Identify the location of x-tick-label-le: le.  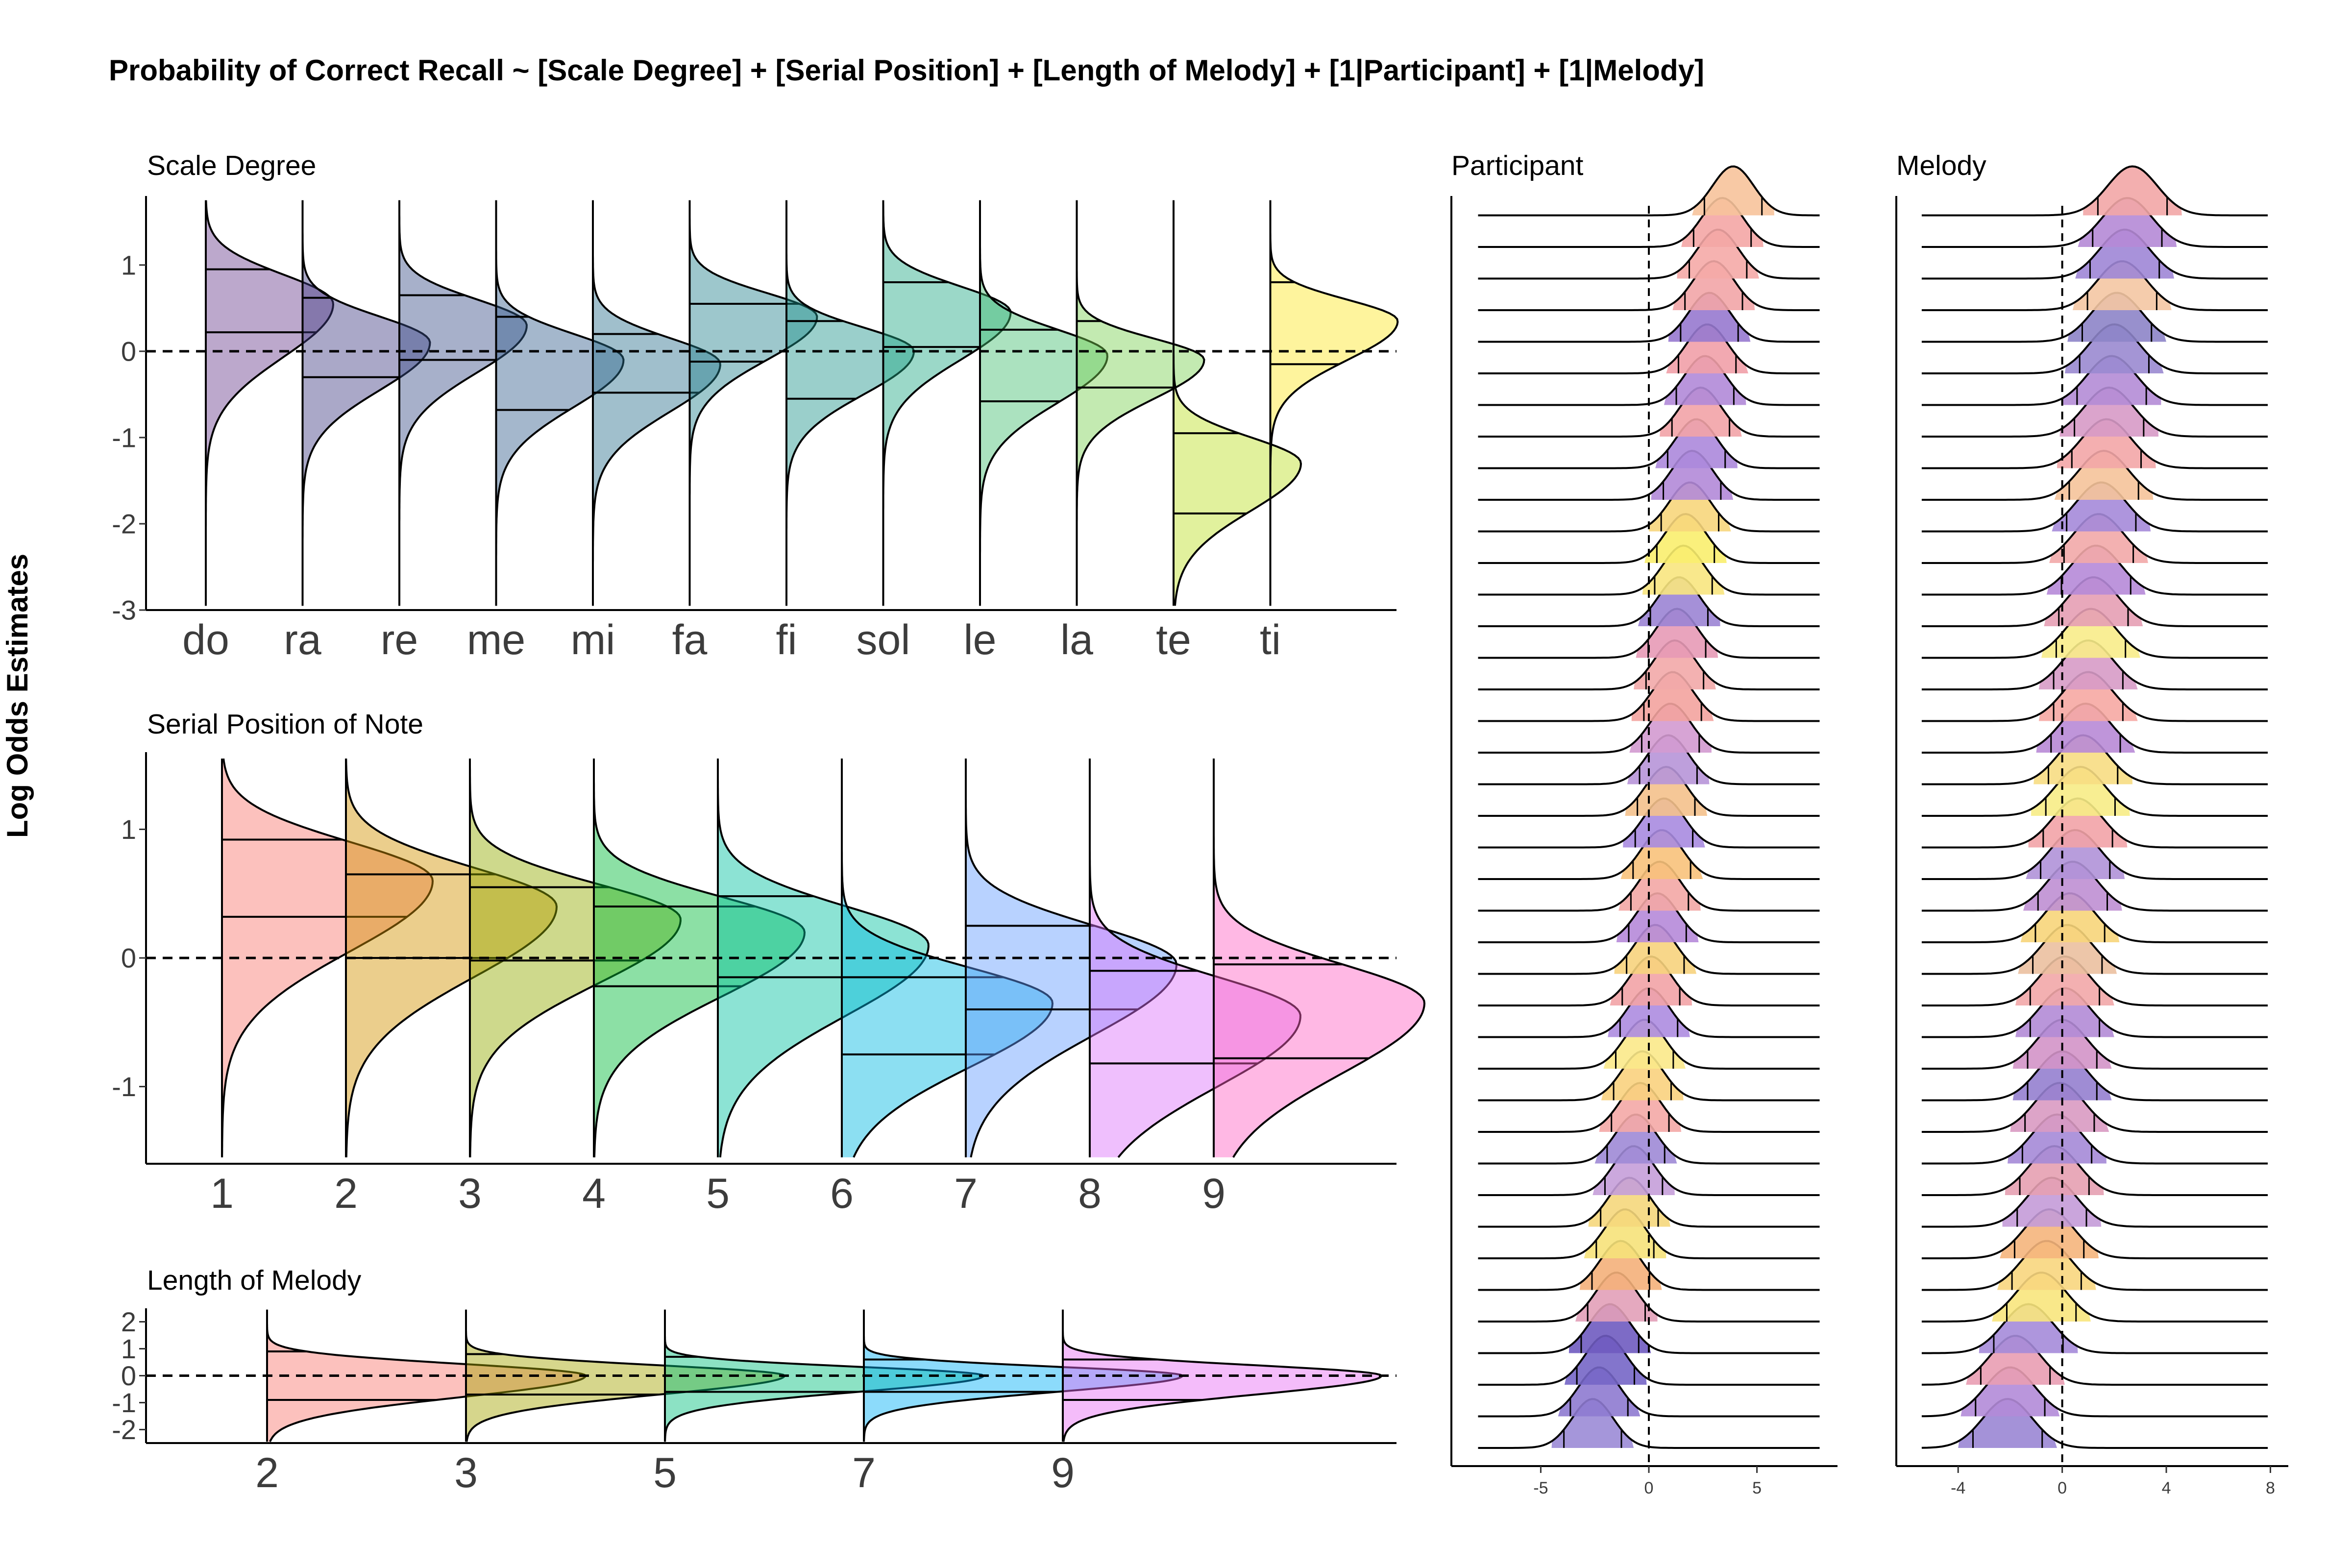
(980, 639).